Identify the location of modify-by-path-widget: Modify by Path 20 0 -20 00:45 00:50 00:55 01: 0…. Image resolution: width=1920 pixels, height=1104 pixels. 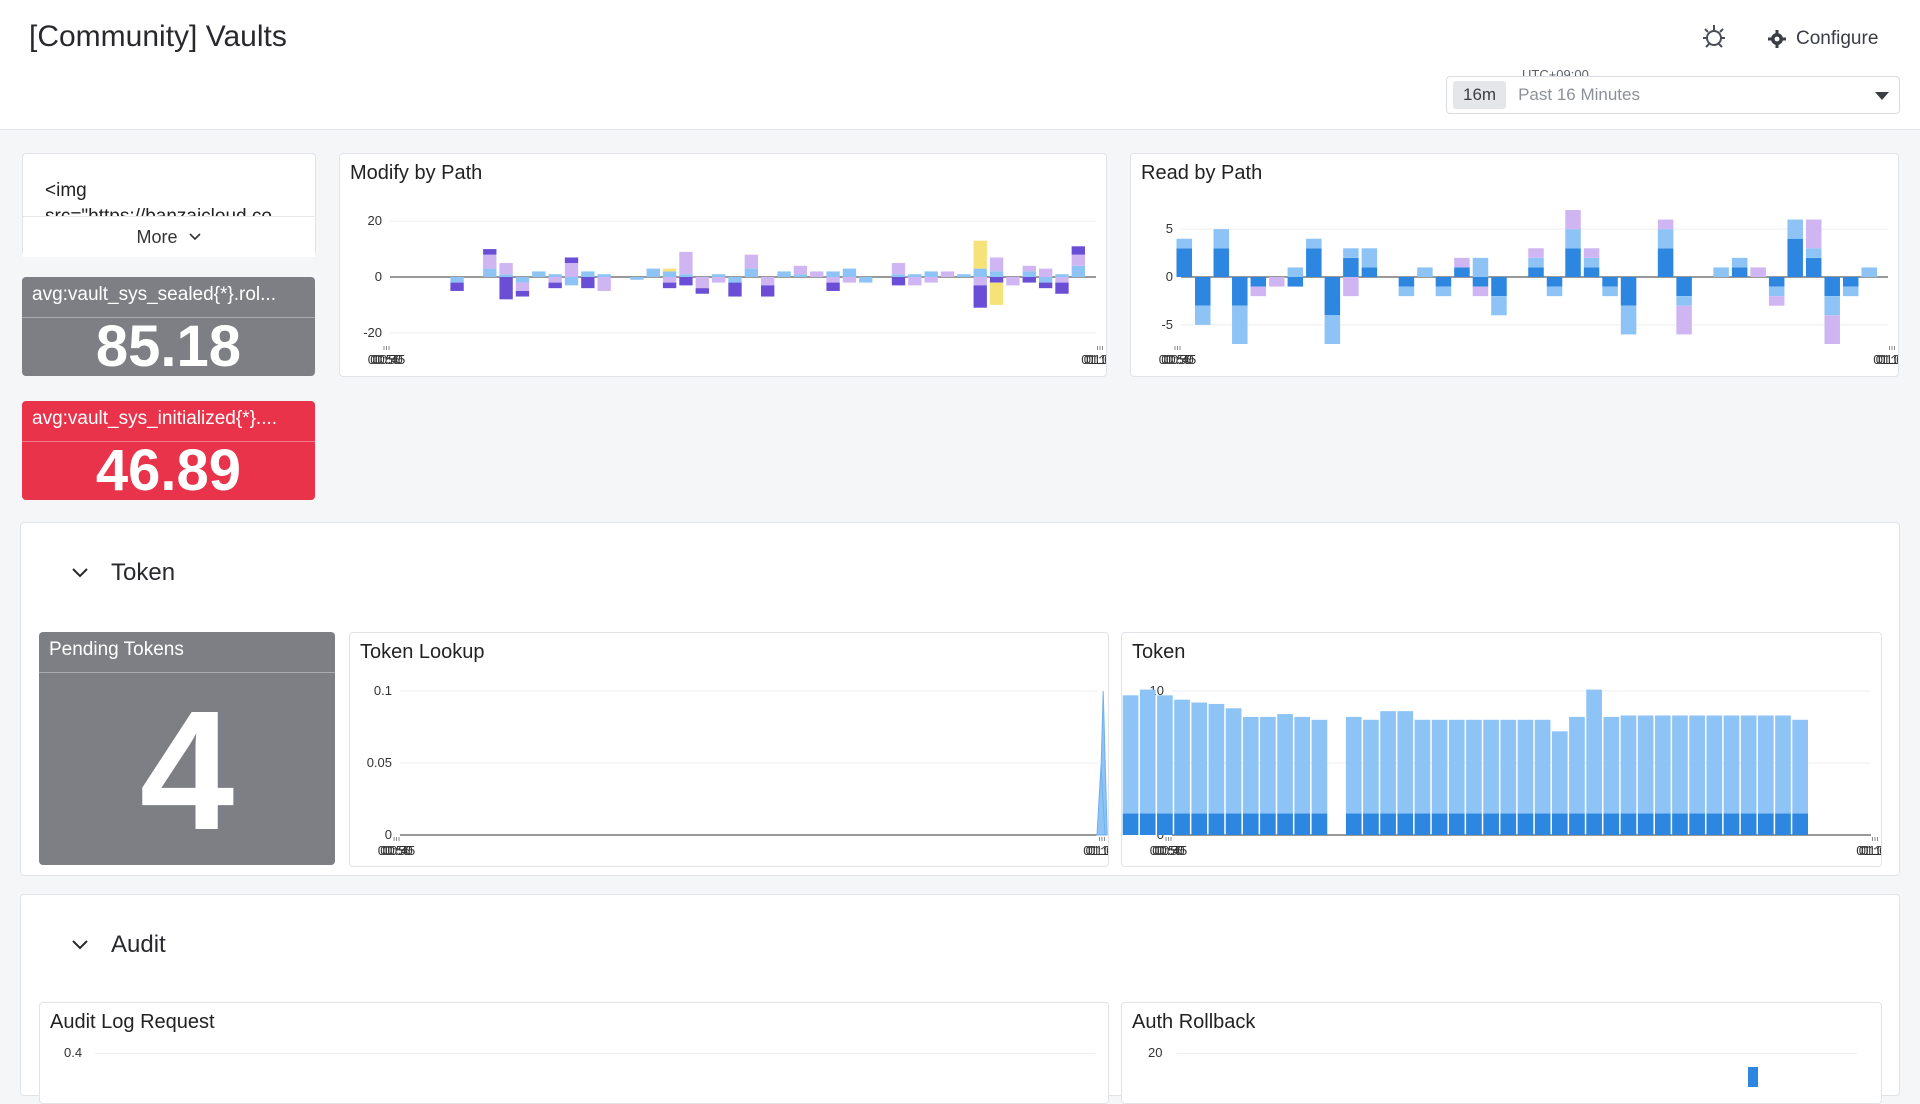
(723, 265).